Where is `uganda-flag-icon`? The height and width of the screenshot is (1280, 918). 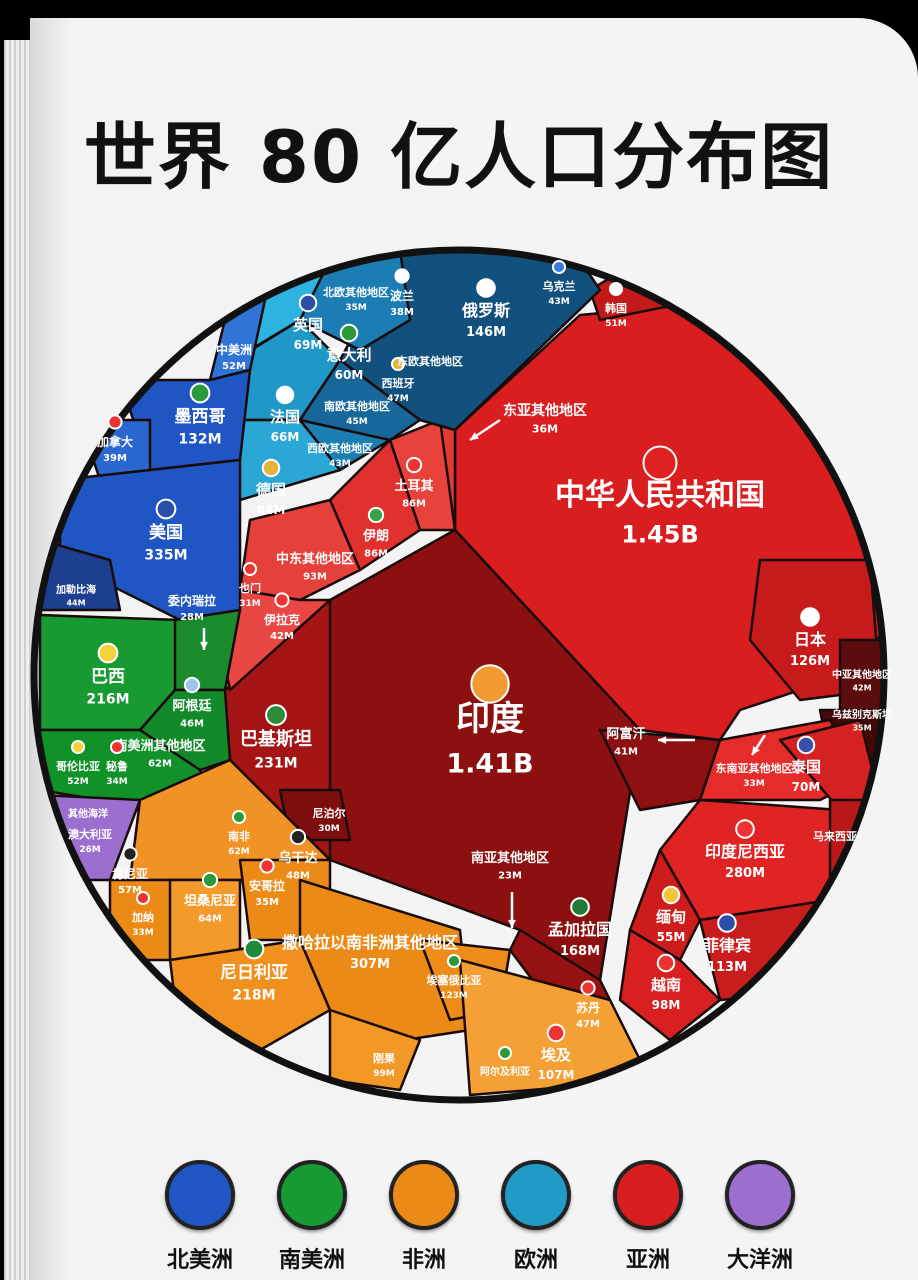
uganda-flag-icon is located at coordinates (298, 837).